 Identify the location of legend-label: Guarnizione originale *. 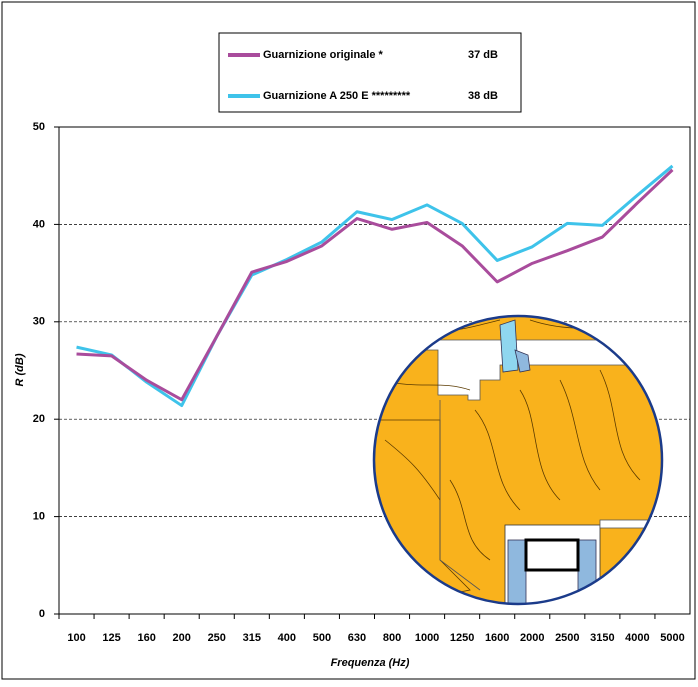
(323, 55).